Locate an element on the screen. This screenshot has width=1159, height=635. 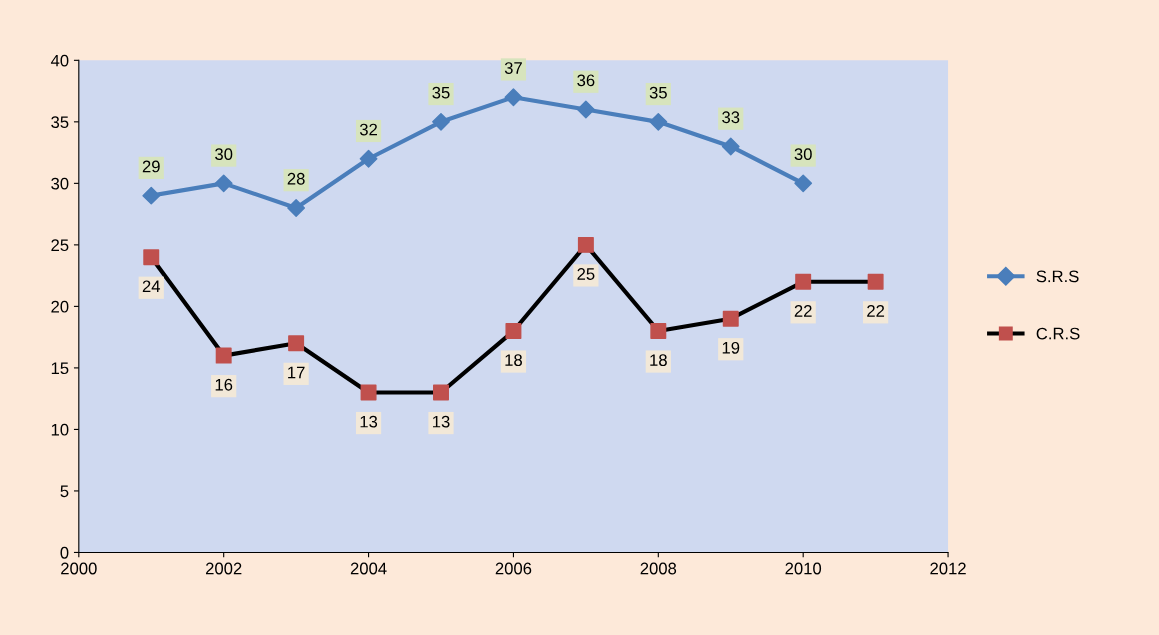
legend-label: S.R.S is located at coordinates (1057, 276).